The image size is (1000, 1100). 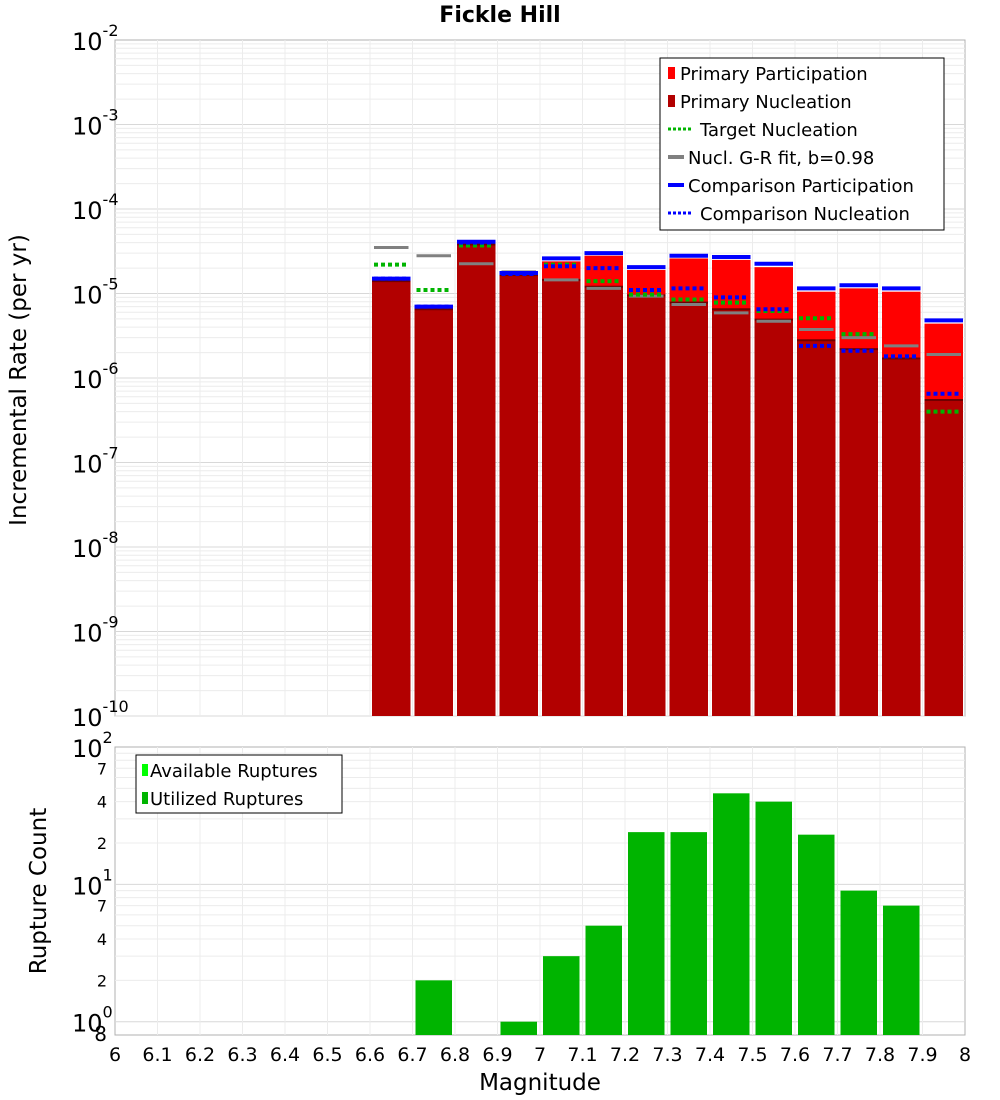 I want to click on x-tick-label: 7.4, so click(x=710, y=1055).